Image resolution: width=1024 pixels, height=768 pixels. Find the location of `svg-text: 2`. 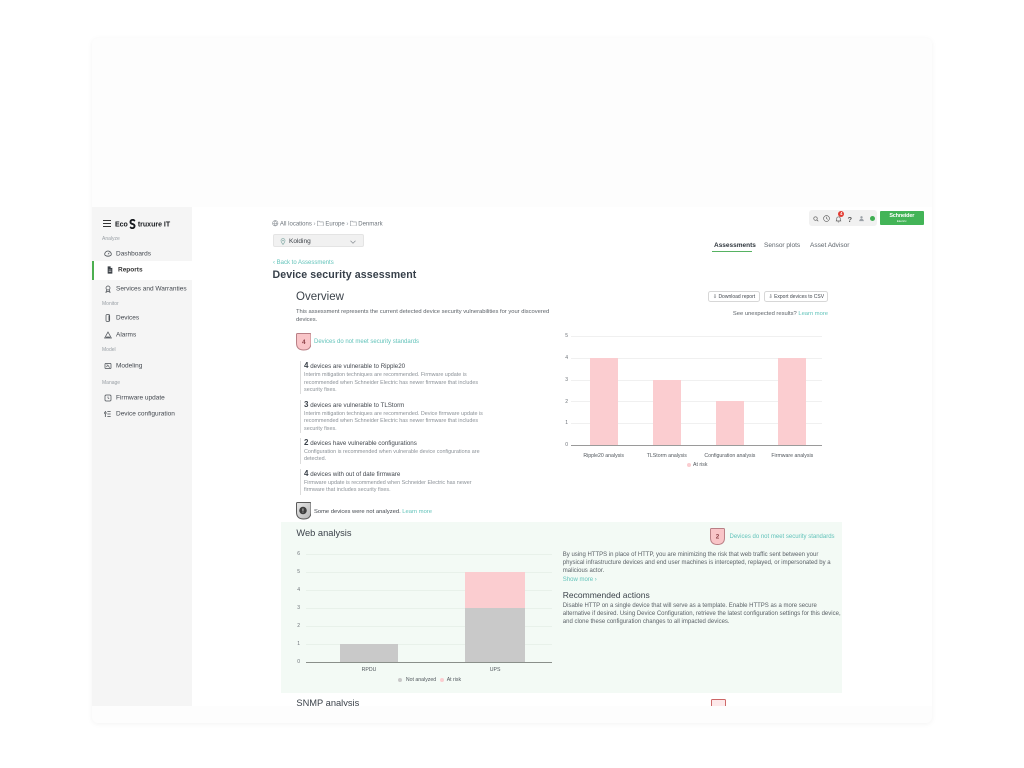

svg-text: 2 is located at coordinates (717, 537).